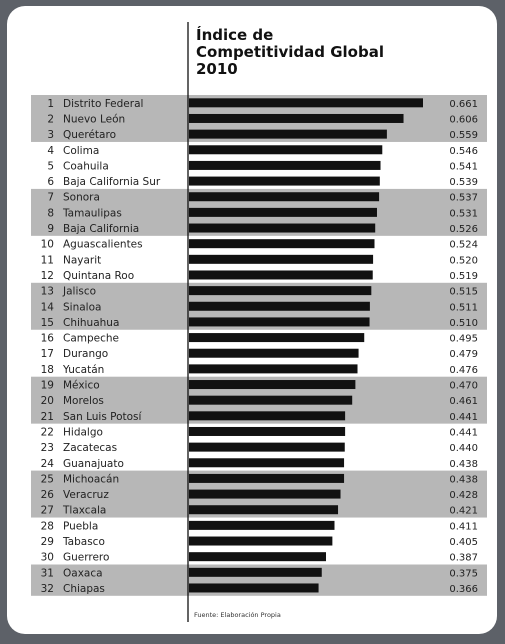  Describe the element at coordinates (463, 229) in the screenshot. I see `row-value: 0.526` at that location.